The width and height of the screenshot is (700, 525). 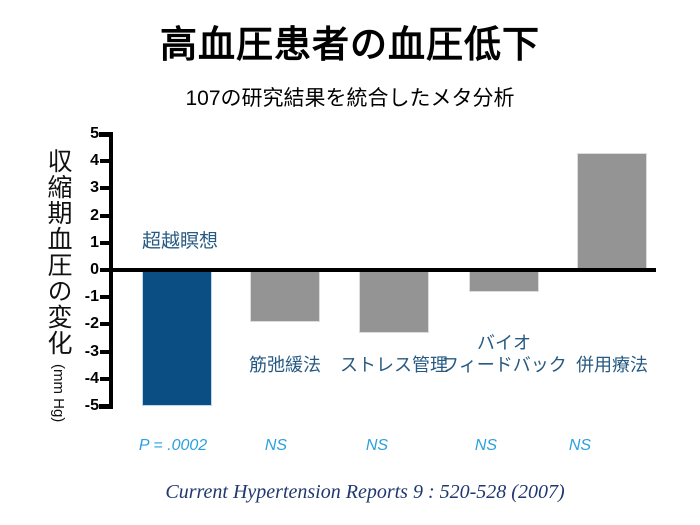 I want to click on y-axis-tick-label: 1, so click(x=94, y=242).